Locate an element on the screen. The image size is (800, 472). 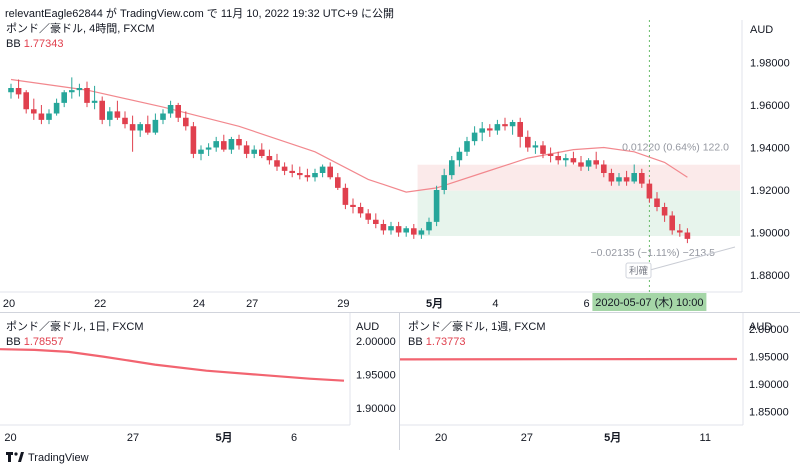
stop-loss-label: 0.01220 (0.64%) 122.0 is located at coordinates (675, 148).